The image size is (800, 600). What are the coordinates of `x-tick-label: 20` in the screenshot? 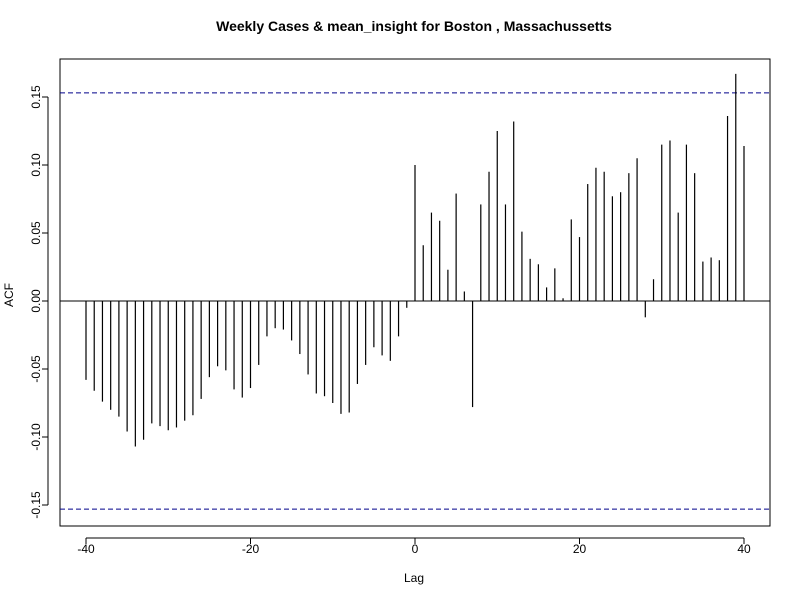 It's located at (580, 549).